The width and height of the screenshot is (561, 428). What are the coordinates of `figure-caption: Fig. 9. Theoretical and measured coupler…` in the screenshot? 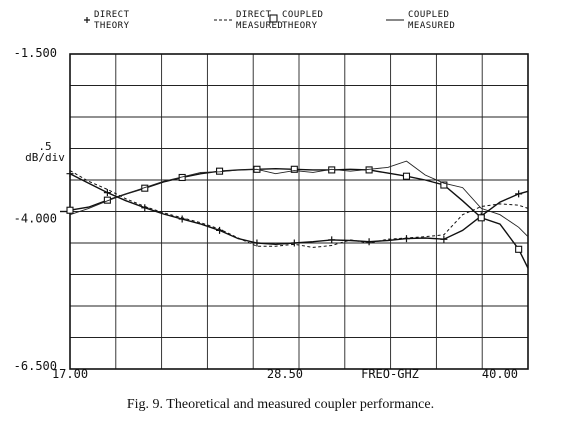 It's located at (280, 404).